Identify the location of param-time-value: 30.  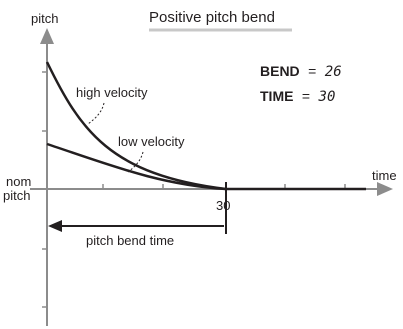
(327, 97).